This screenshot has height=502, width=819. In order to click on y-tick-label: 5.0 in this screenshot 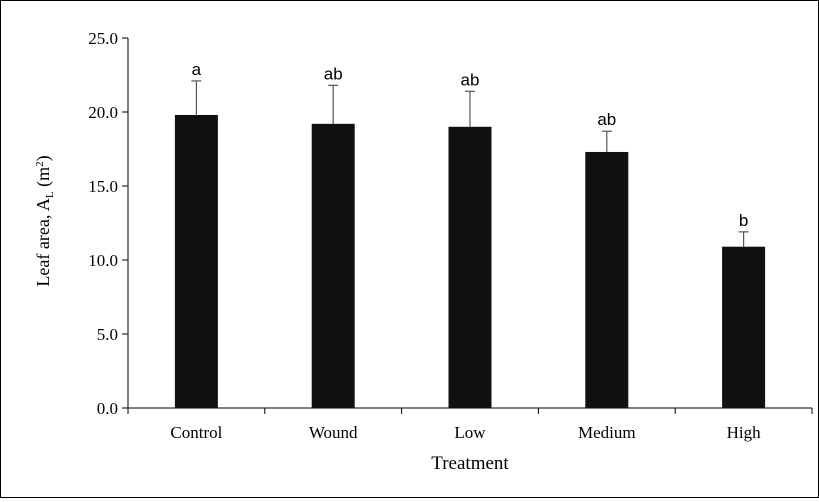, I will do `click(107, 334)`.